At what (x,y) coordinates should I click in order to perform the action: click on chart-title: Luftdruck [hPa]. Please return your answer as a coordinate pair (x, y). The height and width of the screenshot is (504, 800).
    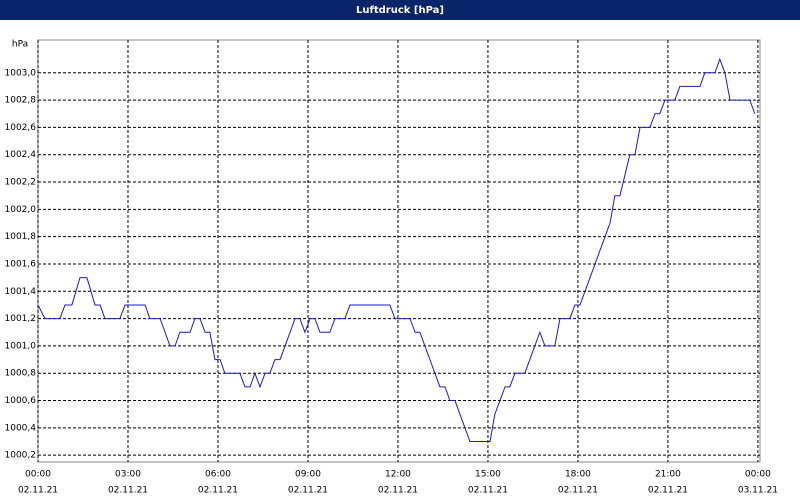
    Looking at the image, I should click on (400, 10).